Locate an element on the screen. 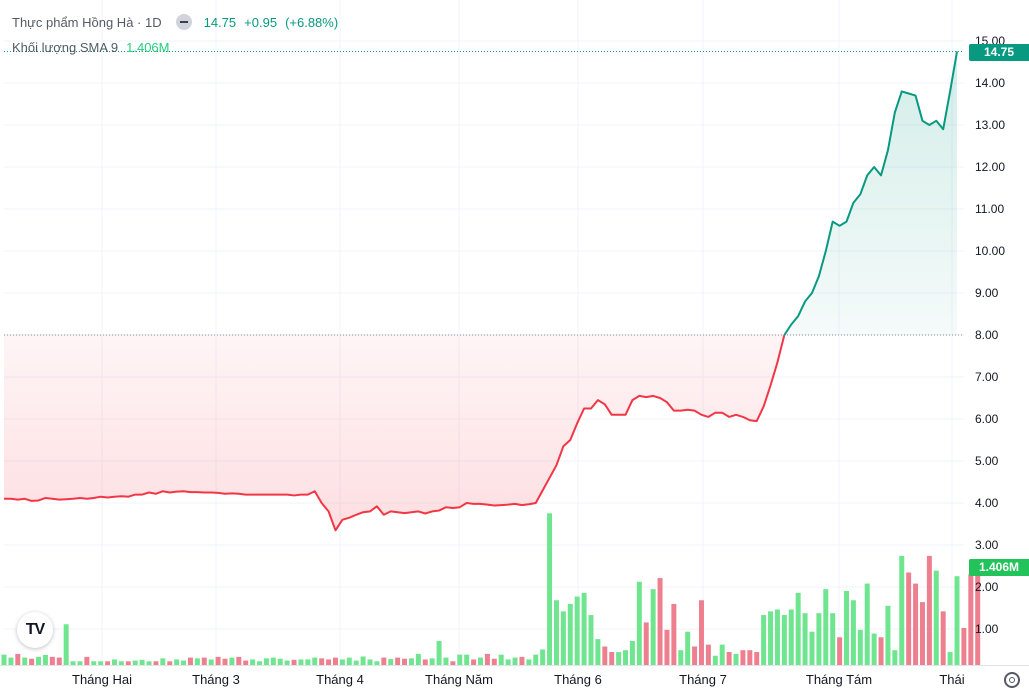  price-tick-label: 10.00 is located at coordinates (990, 251).